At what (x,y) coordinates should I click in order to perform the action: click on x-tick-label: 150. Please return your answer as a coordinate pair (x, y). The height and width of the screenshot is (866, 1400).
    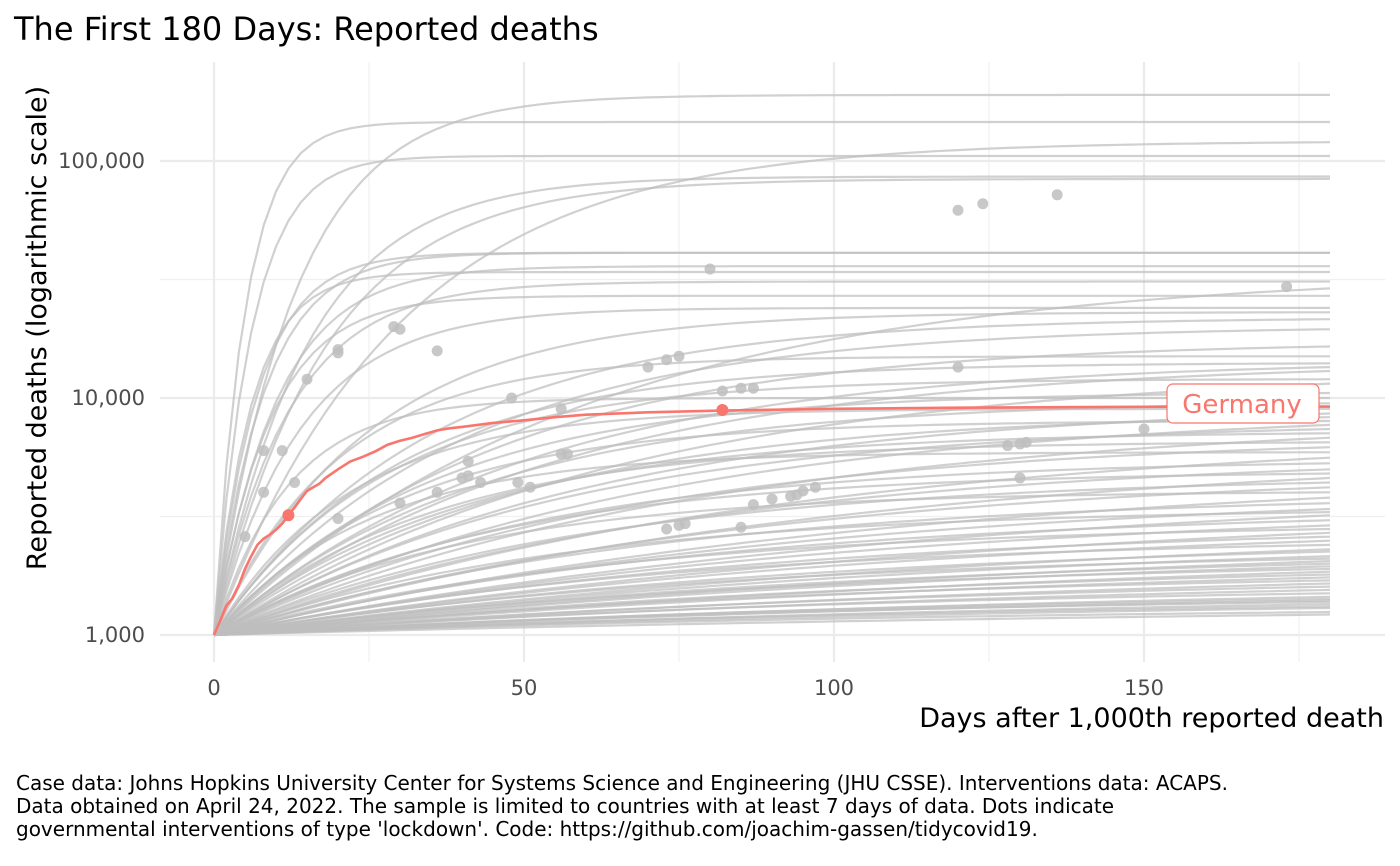
    Looking at the image, I should click on (1144, 688).